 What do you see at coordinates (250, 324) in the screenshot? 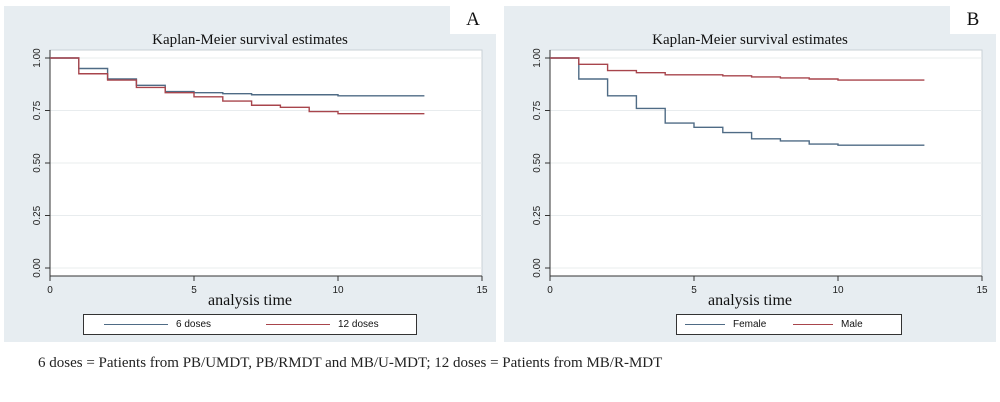
I see `legend: 6 doses 12 doses` at bounding box center [250, 324].